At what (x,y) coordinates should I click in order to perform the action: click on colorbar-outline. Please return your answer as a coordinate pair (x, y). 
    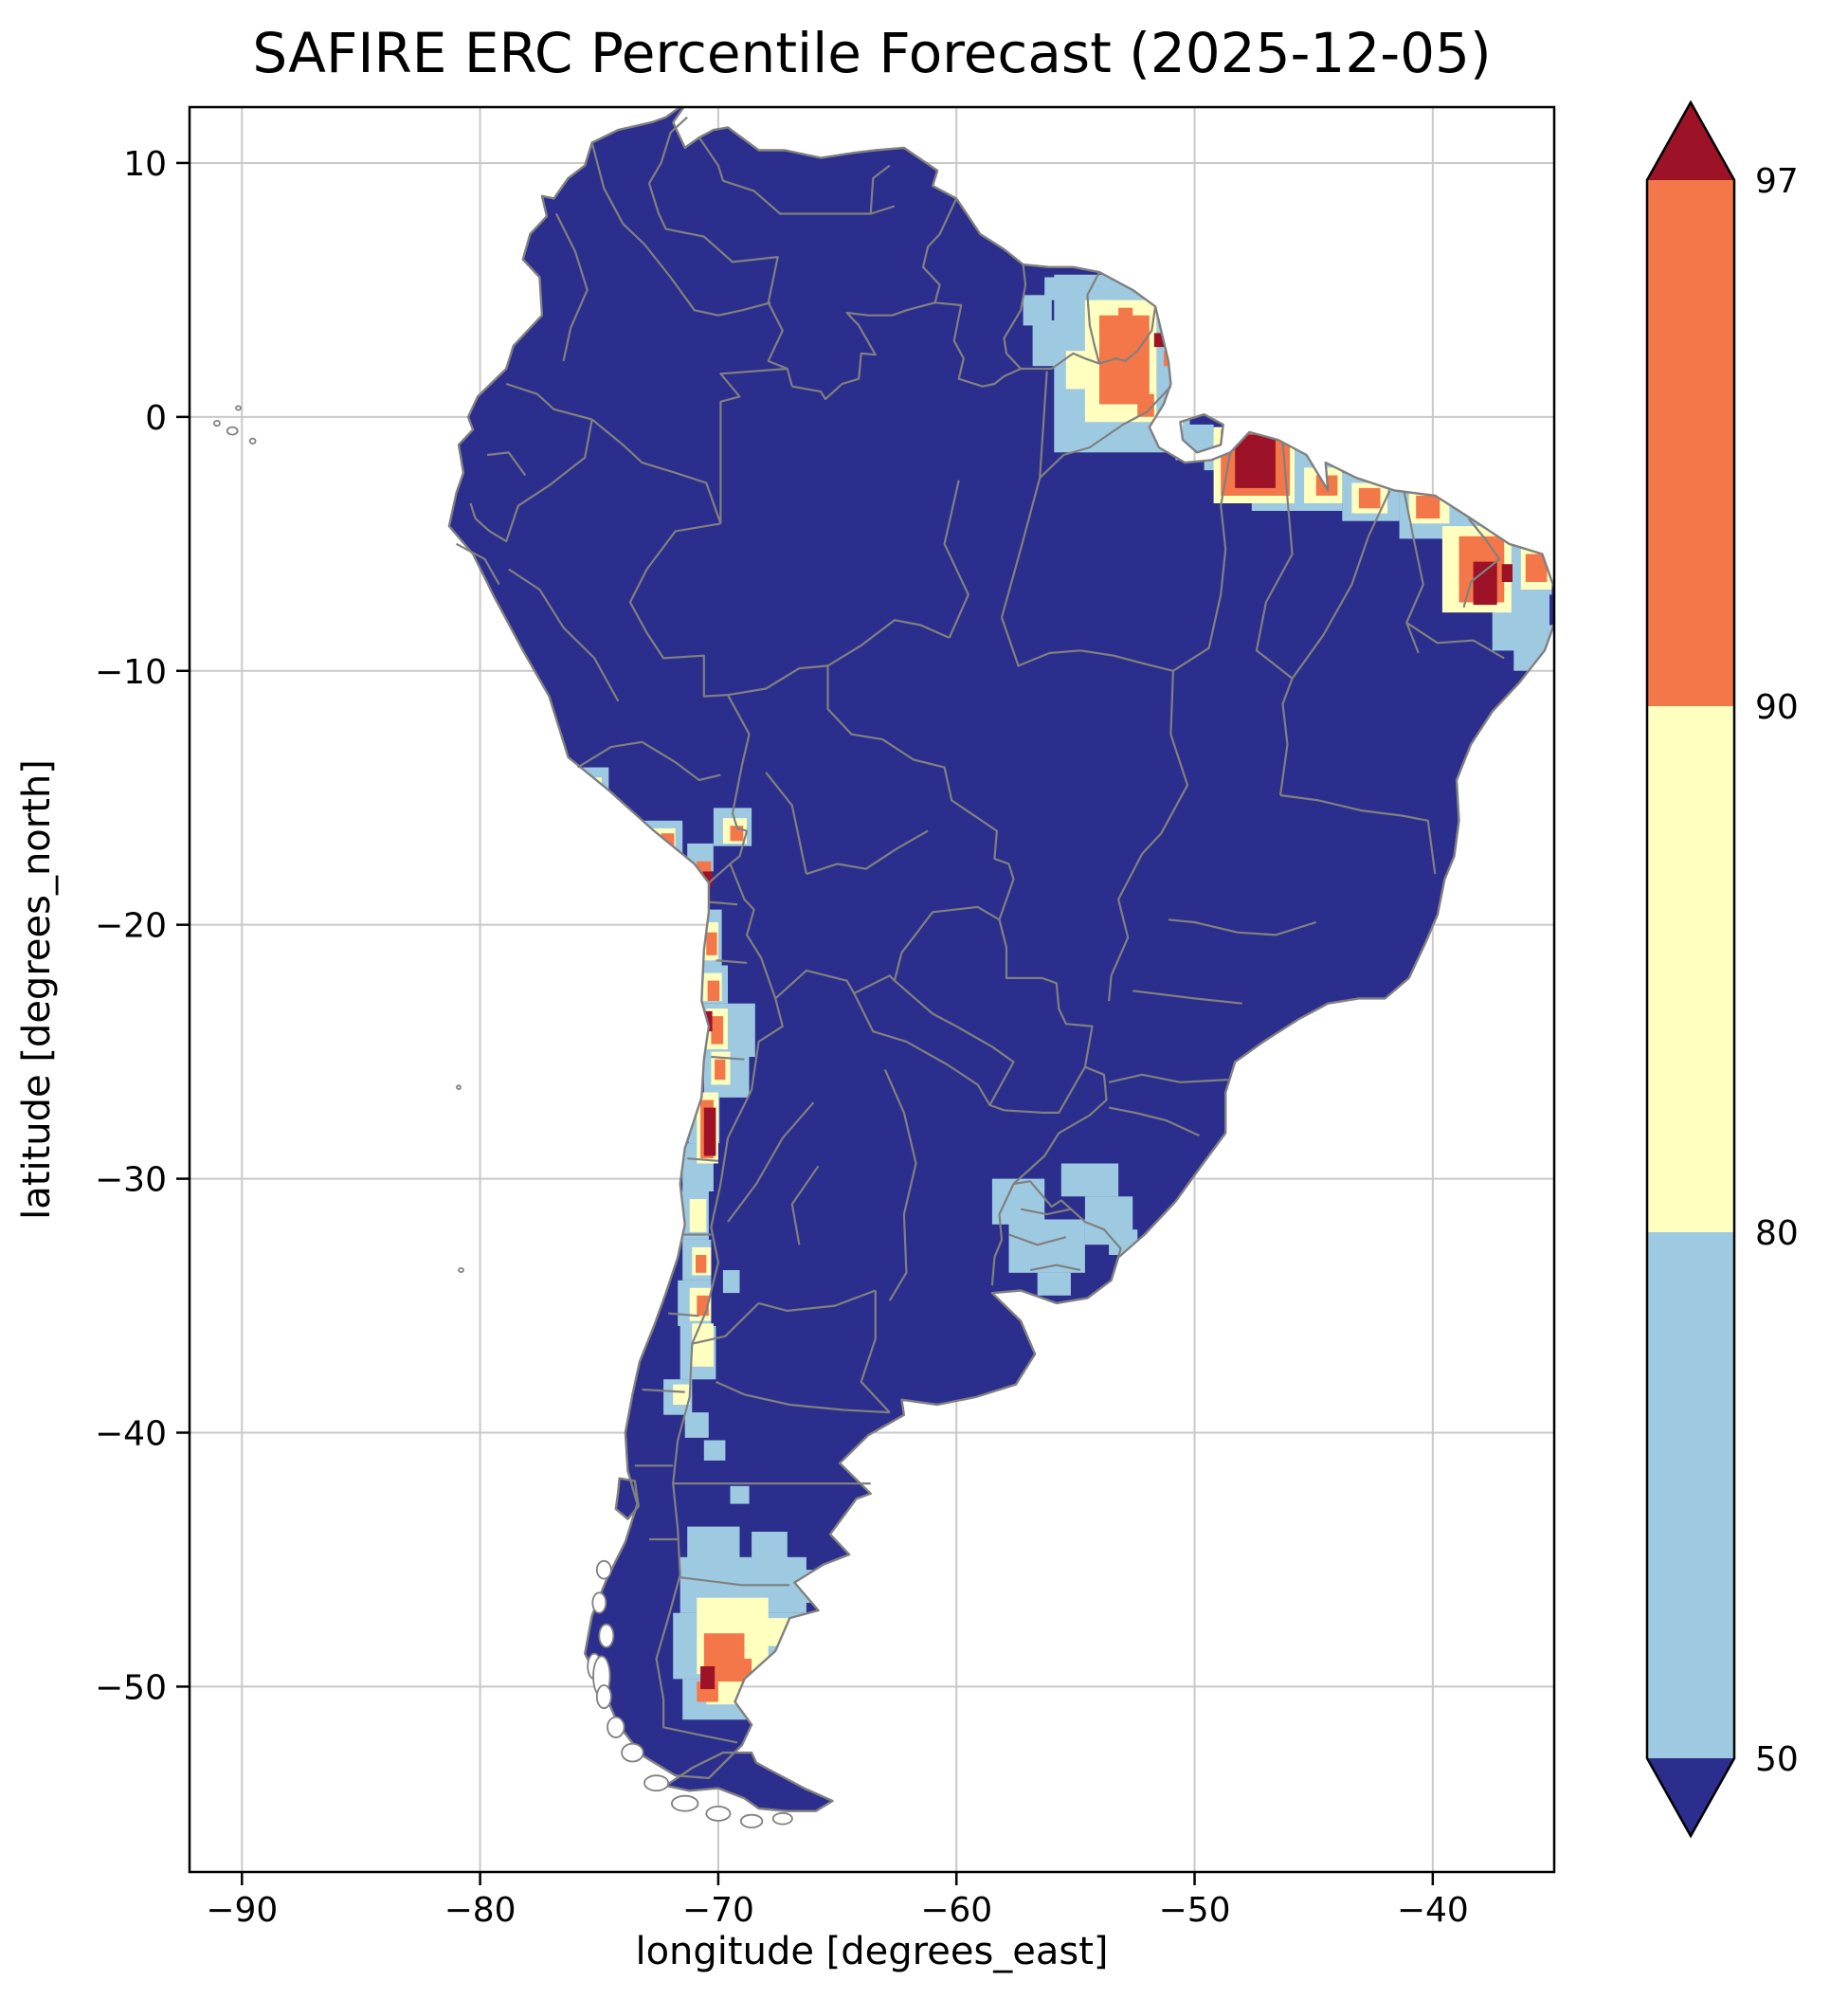
    Looking at the image, I should click on (1690, 970).